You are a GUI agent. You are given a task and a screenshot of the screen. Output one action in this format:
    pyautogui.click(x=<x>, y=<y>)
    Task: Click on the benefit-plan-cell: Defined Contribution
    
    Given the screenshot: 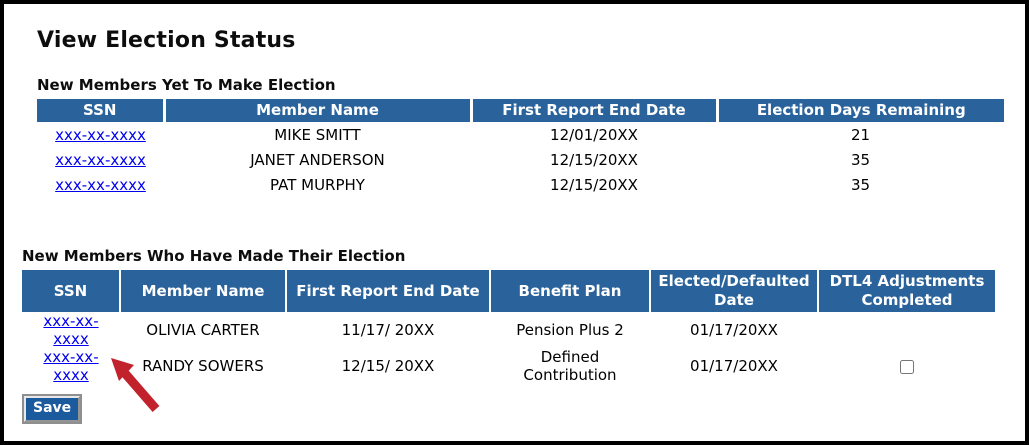 What is the action you would take?
    pyautogui.click(x=570, y=366)
    